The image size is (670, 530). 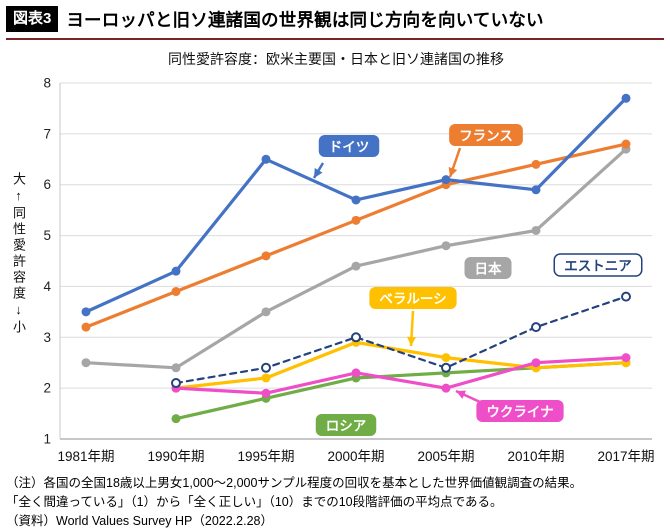 What do you see at coordinates (47, 337) in the screenshot?
I see `svg-text: 3` at bounding box center [47, 337].